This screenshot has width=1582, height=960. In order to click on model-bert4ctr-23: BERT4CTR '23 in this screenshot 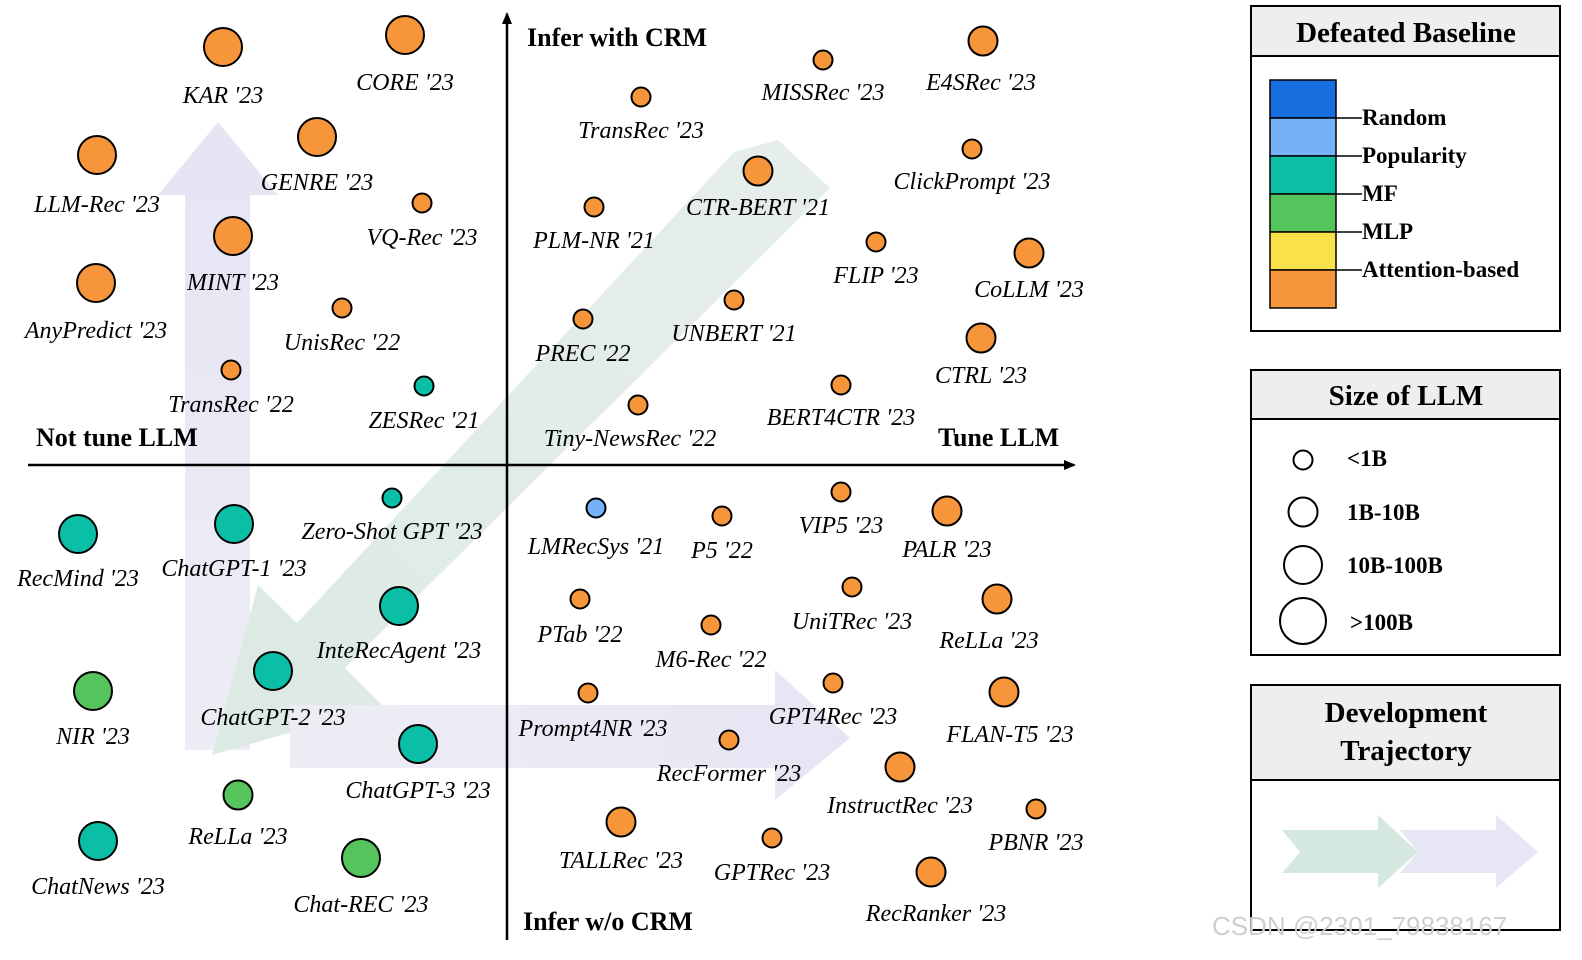, I will do `click(841, 402)`.